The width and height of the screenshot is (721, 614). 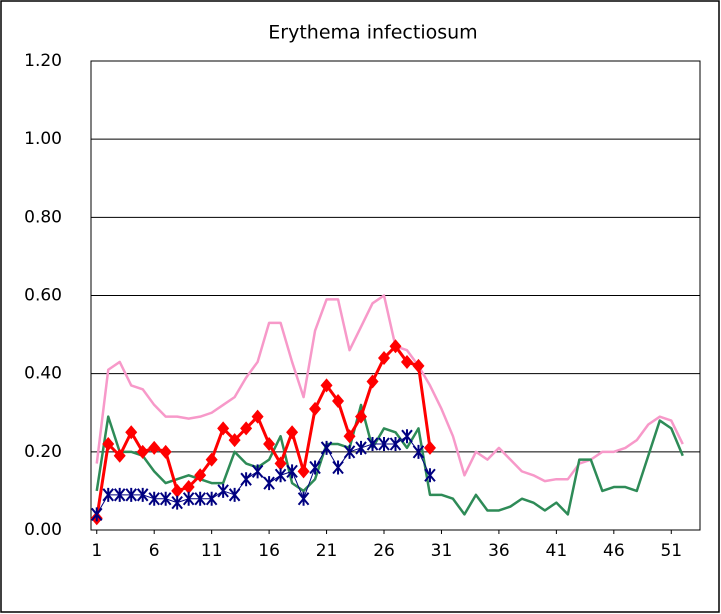 What do you see at coordinates (372, 33) in the screenshot?
I see `chart-title: Erythema infectiosum` at bounding box center [372, 33].